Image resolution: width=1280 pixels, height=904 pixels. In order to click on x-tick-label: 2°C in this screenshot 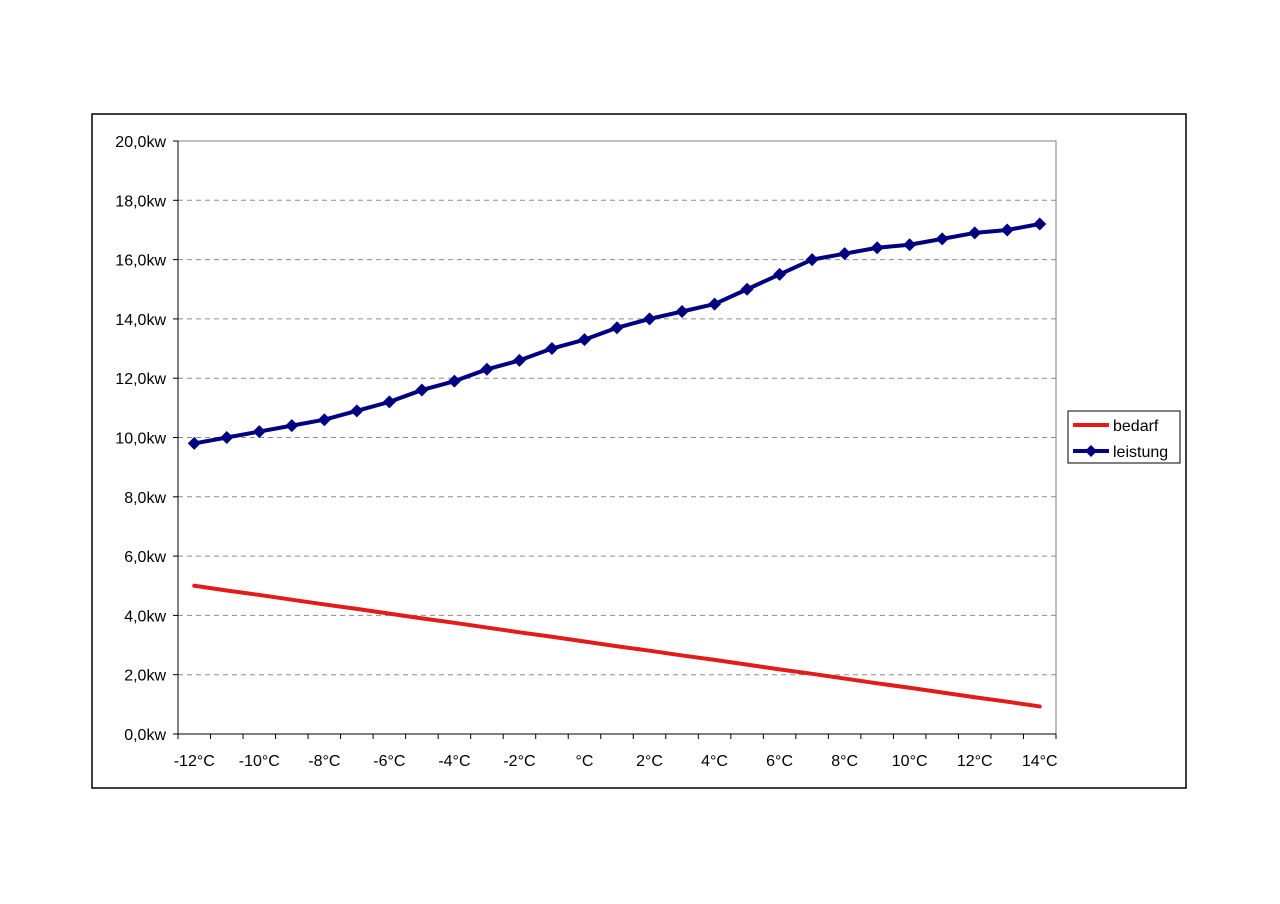, I will do `click(649, 761)`.